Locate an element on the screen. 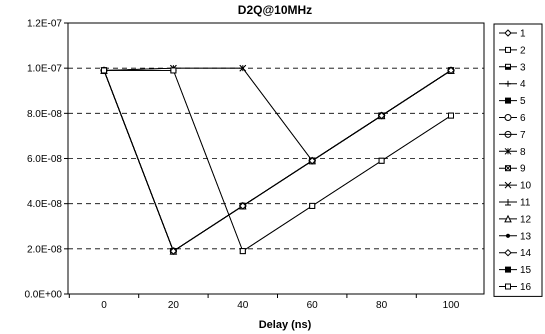 This screenshot has height=334, width=545. legend-item: 9 is located at coordinates (512, 169).